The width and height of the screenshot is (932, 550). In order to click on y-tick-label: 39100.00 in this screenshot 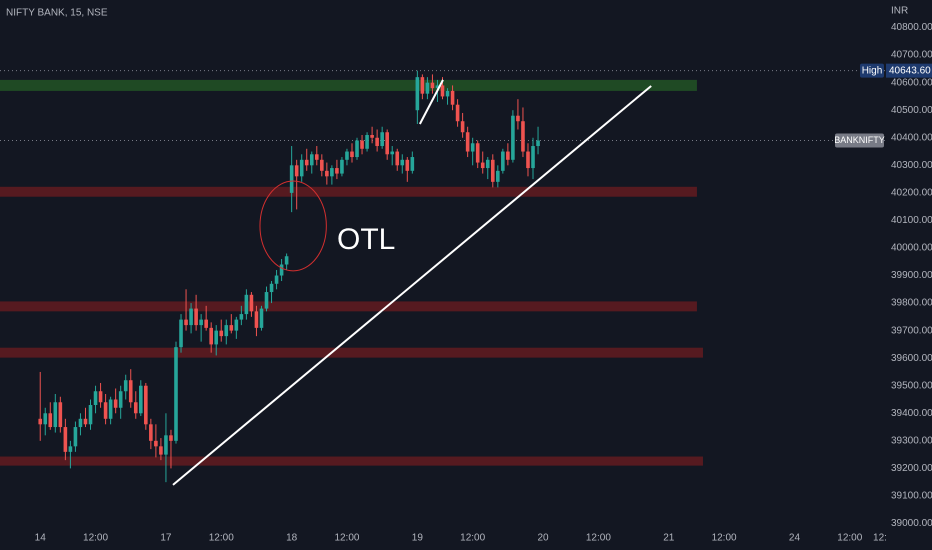, I will do `click(911, 496)`.